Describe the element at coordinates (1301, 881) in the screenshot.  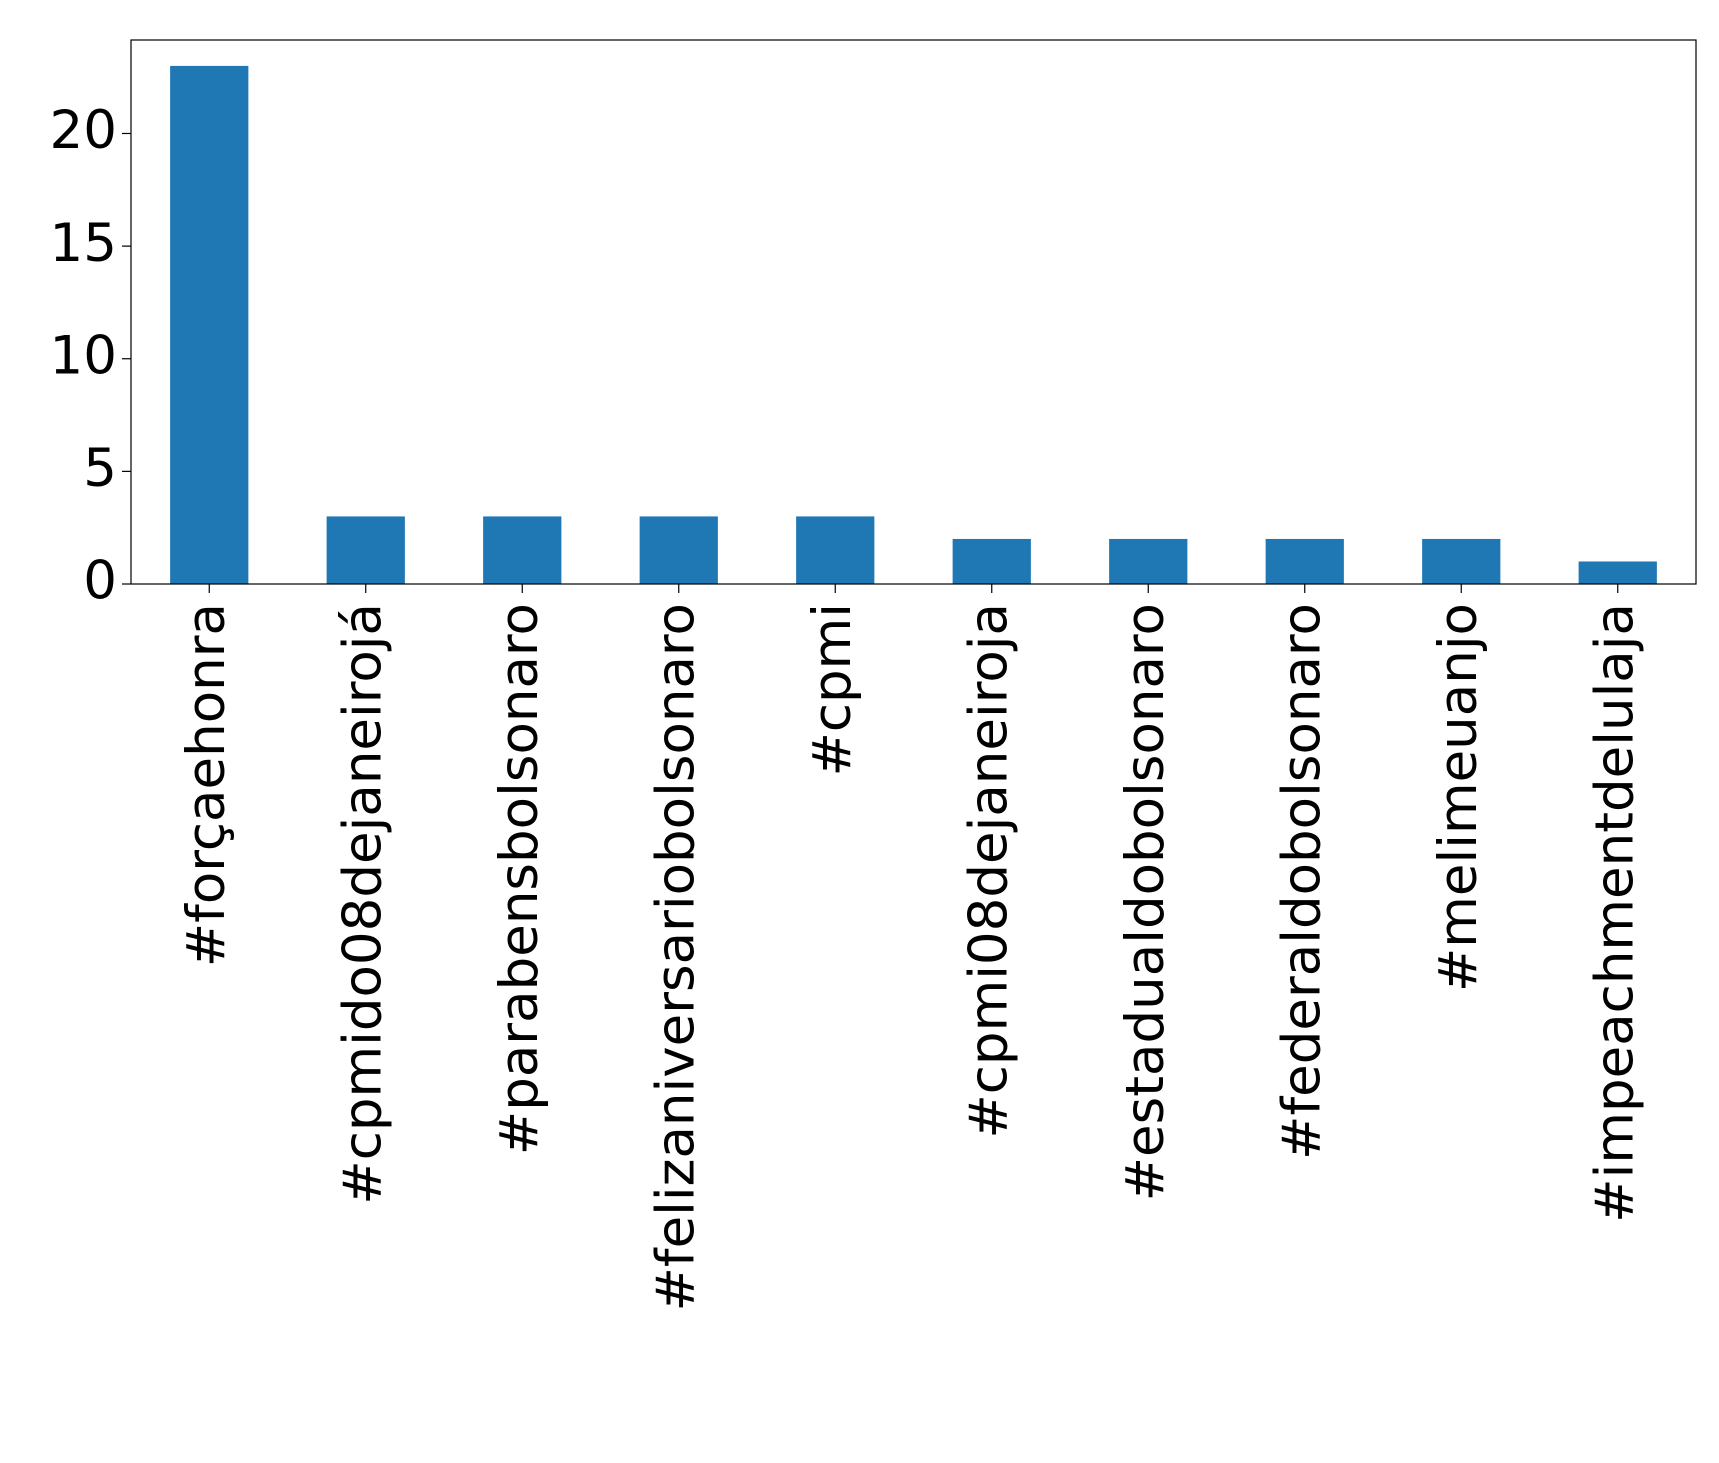
I see `x-tick-label: #federaldobolsonaro` at that location.